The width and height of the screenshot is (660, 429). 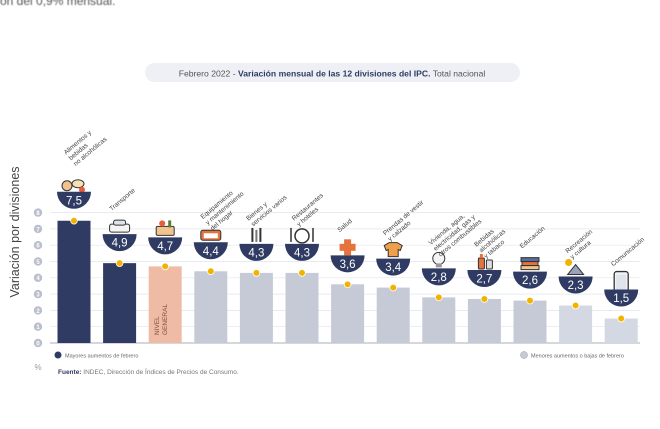 What do you see at coordinates (457, 74) in the screenshot?
I see `chart-title-part: Total nacional` at bounding box center [457, 74].